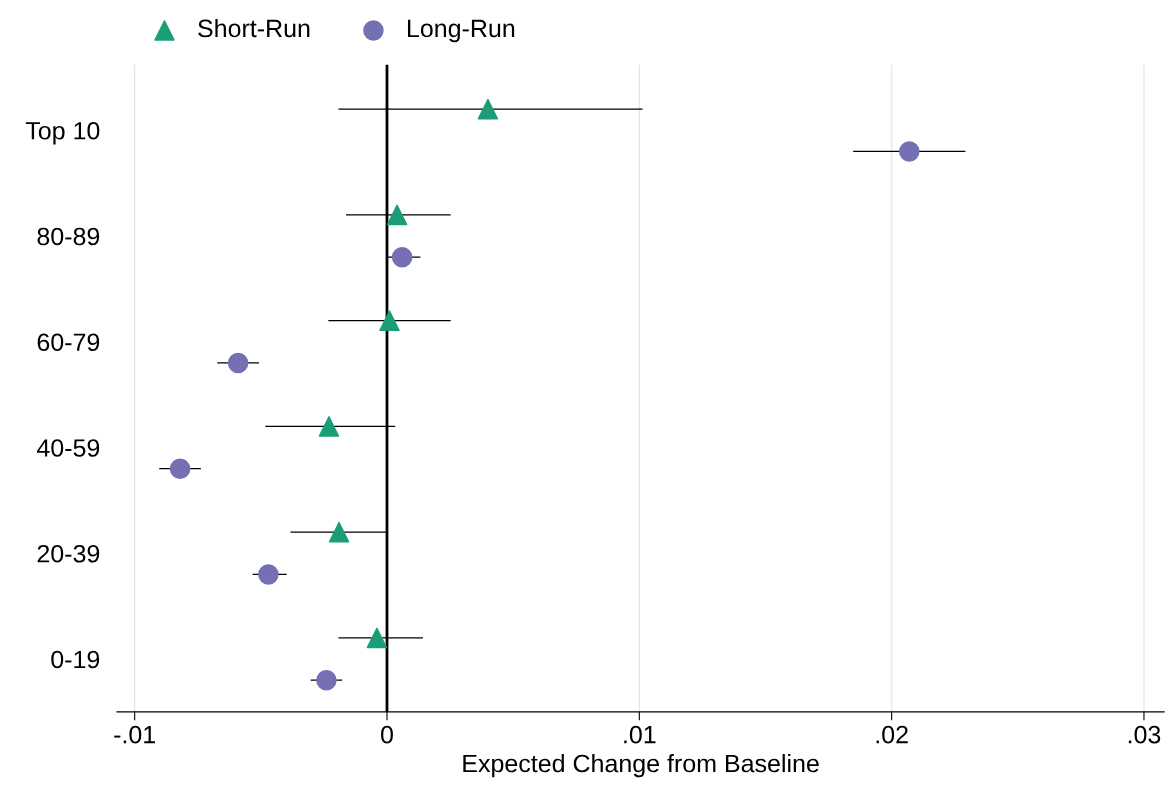 The height and width of the screenshot is (809, 1170). What do you see at coordinates (254, 28) in the screenshot?
I see `legend-label: Short-Run` at bounding box center [254, 28].